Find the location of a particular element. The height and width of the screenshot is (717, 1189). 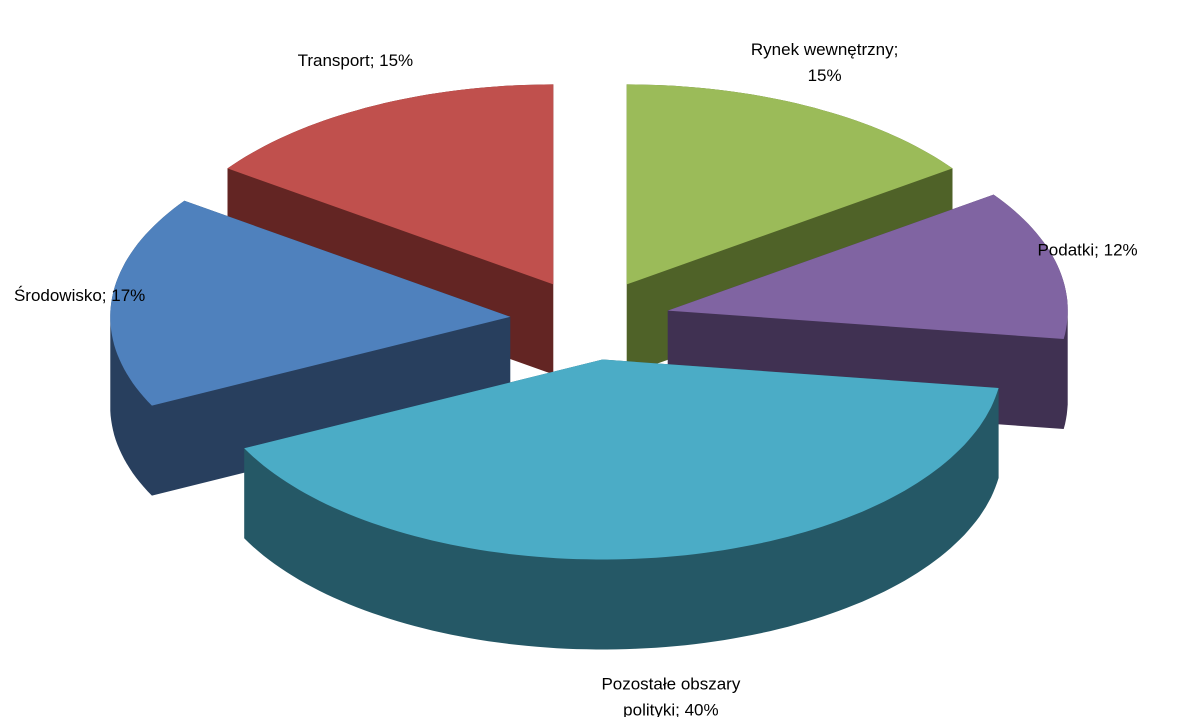

data-label: Pozostałe obszary polityki; 40% is located at coordinates (670, 696).